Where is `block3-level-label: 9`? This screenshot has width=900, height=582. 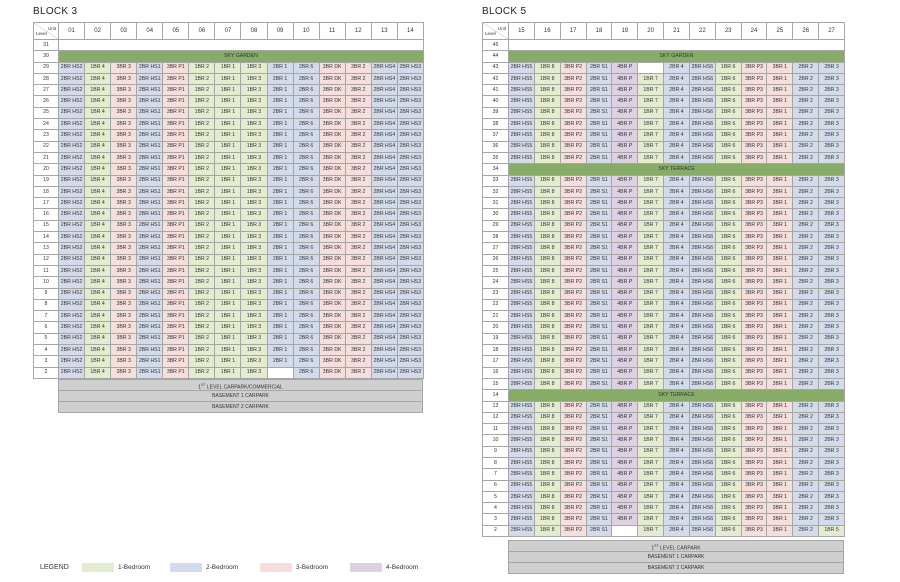 block3-level-label: 9 is located at coordinates (46, 293).